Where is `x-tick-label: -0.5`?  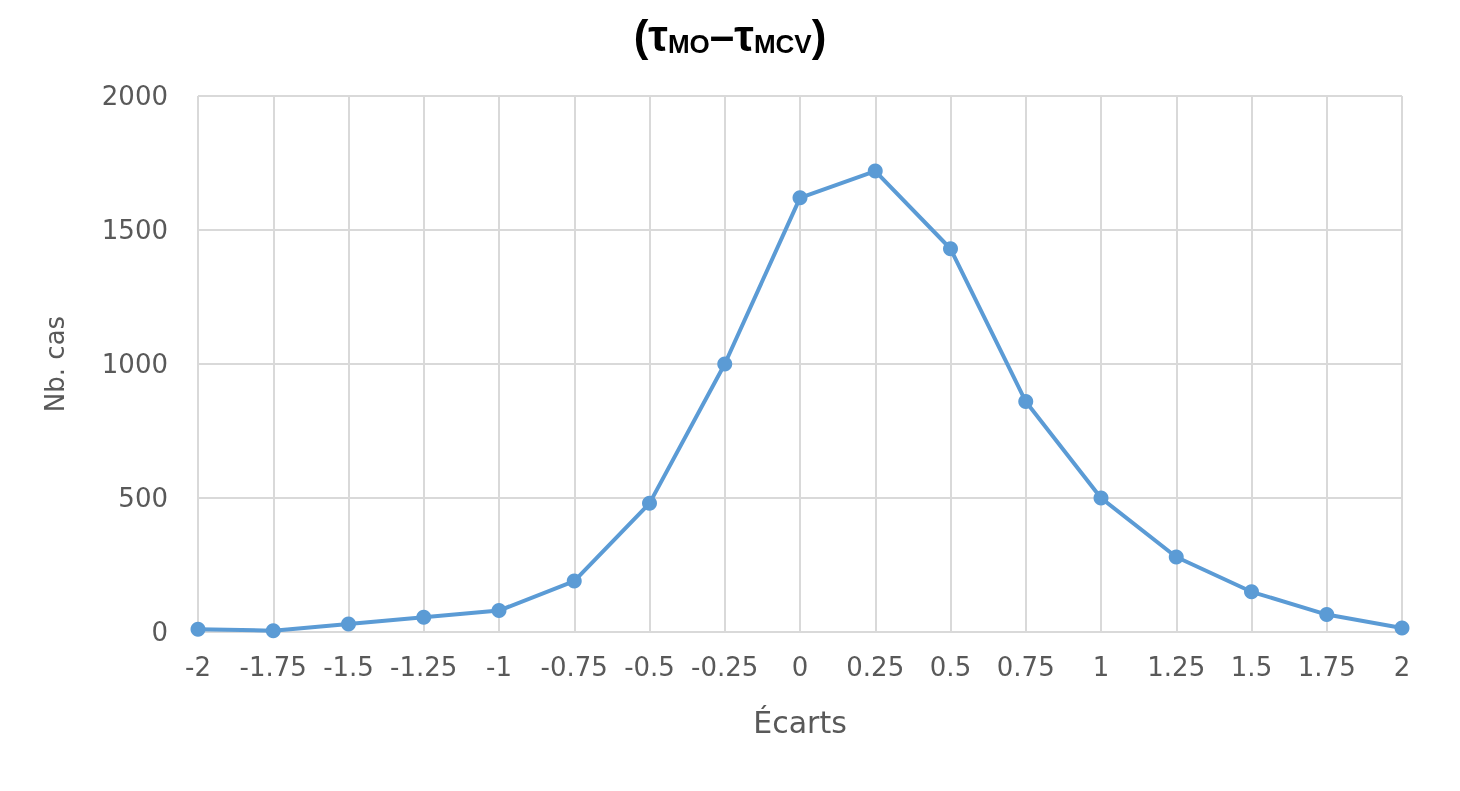 x-tick-label: -0.5 is located at coordinates (649, 667).